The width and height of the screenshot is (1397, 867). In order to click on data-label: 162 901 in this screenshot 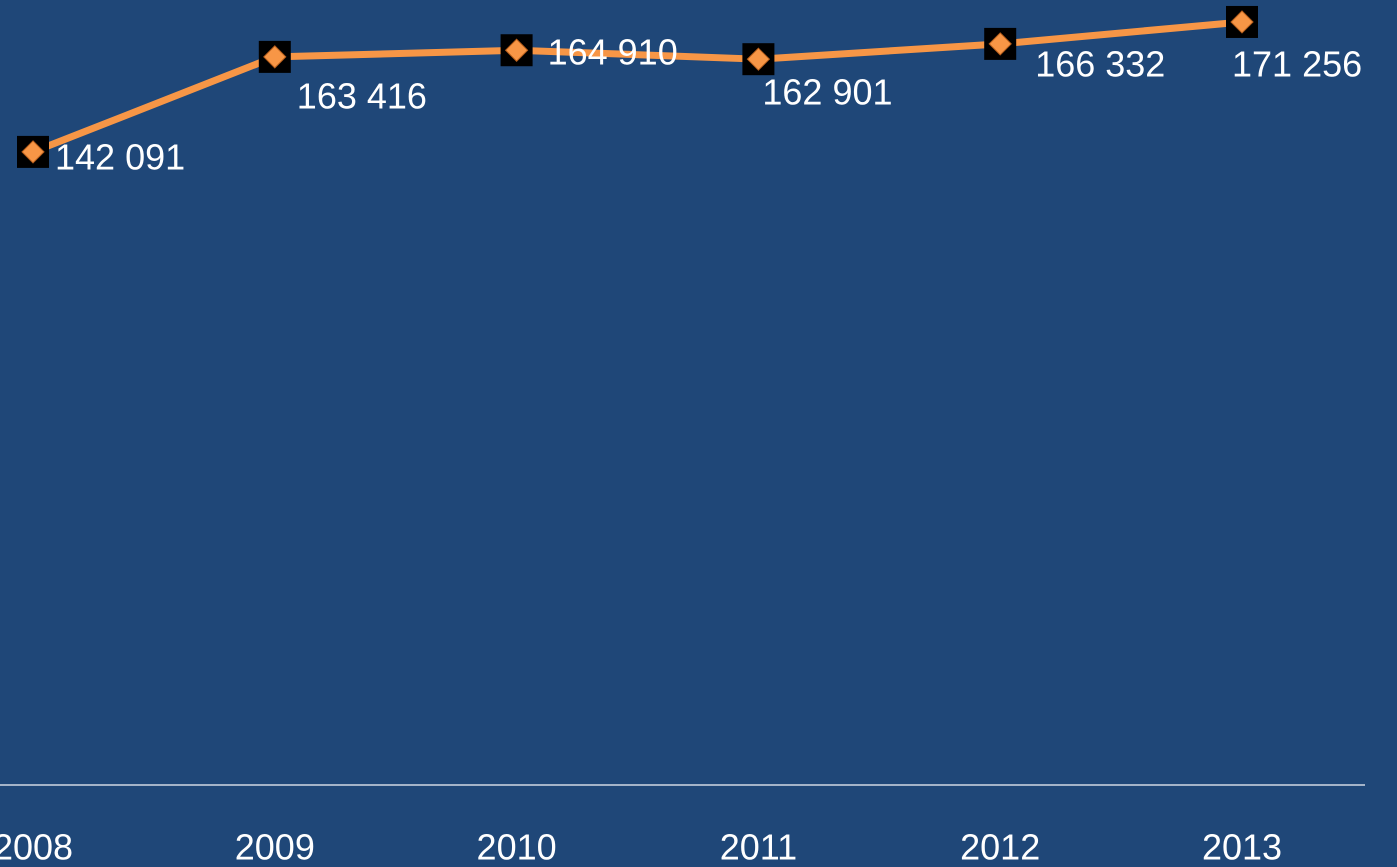, I will do `click(827, 92)`.